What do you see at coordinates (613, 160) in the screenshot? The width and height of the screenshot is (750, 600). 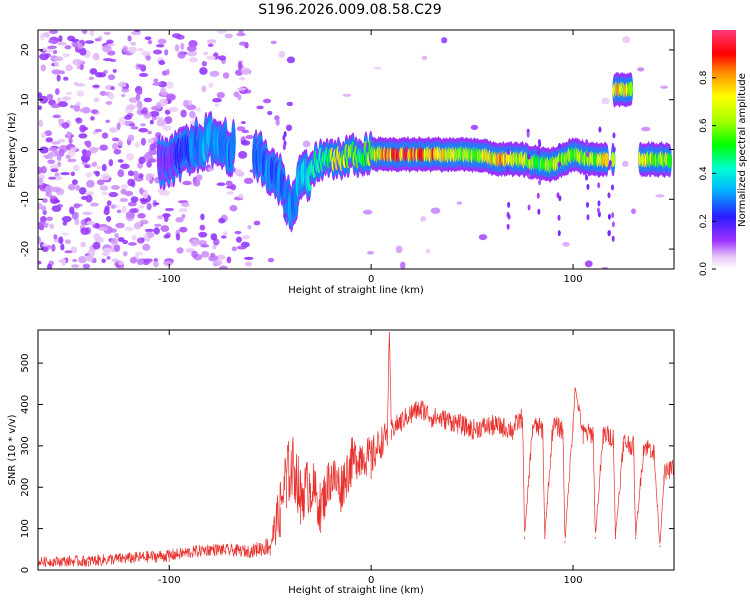 I see `spectrogram-ridge-point` at bounding box center [613, 160].